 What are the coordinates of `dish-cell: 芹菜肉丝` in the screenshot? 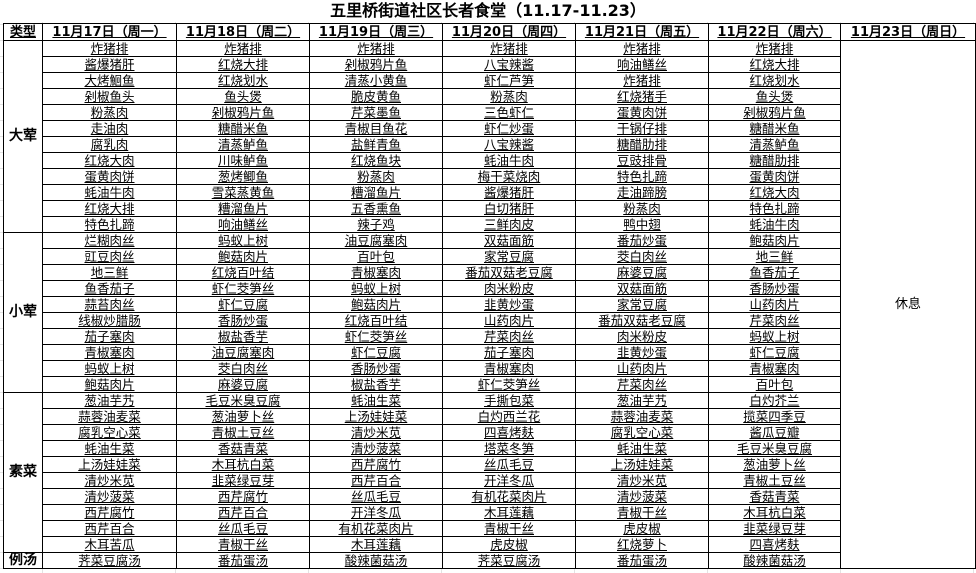 It's located at (642, 384).